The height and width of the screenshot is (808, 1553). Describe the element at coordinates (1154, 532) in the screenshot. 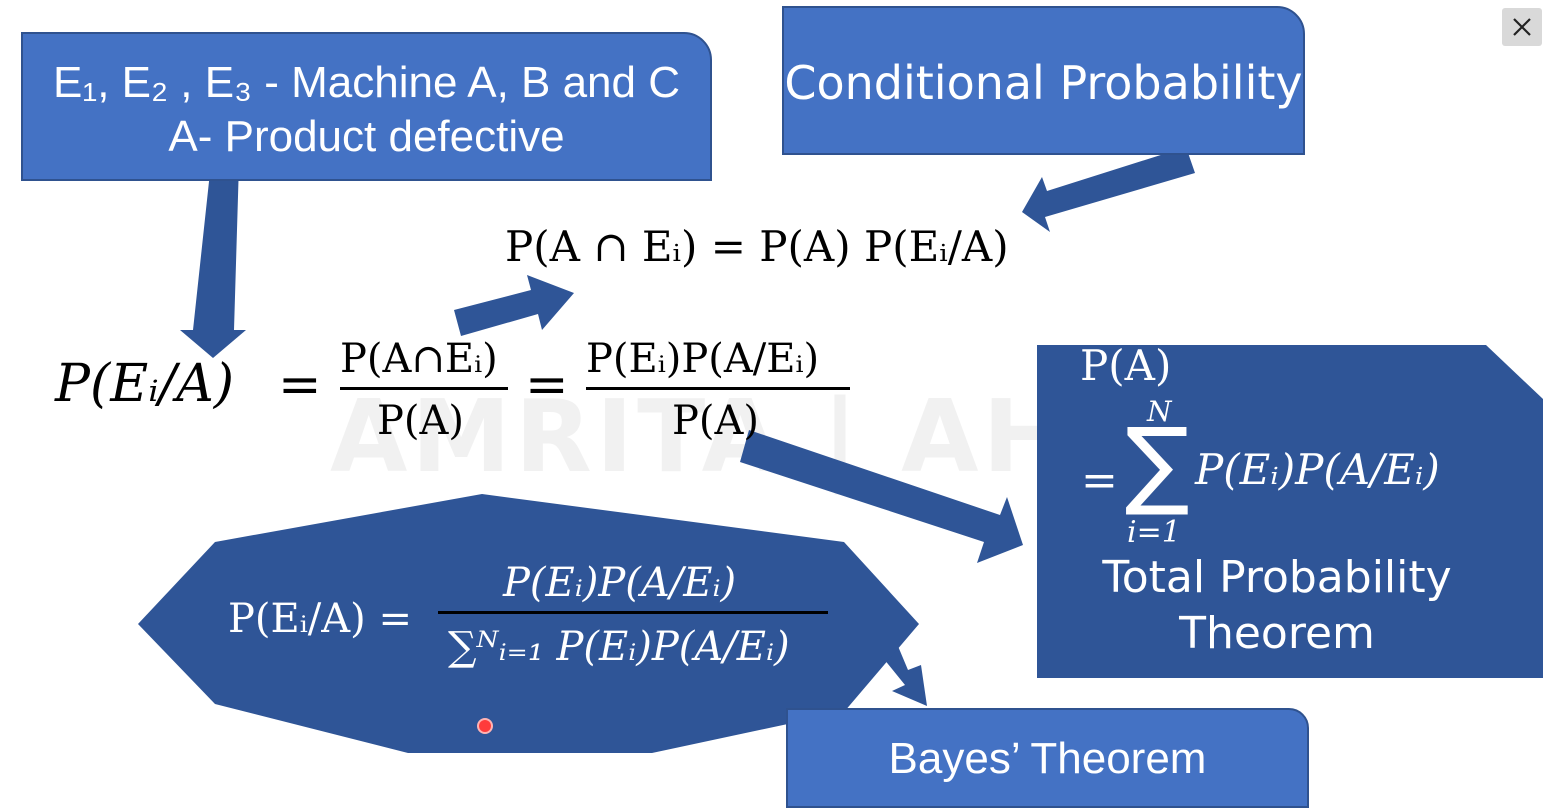

I see `sum-lower-limit: i=1` at that location.